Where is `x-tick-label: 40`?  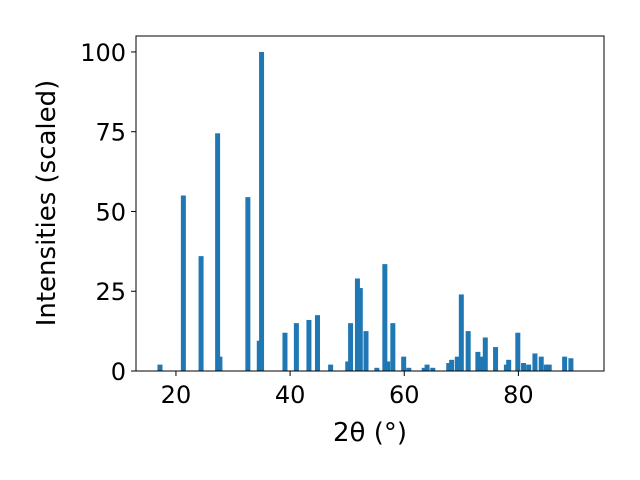 x-tick-label: 40 is located at coordinates (290, 395).